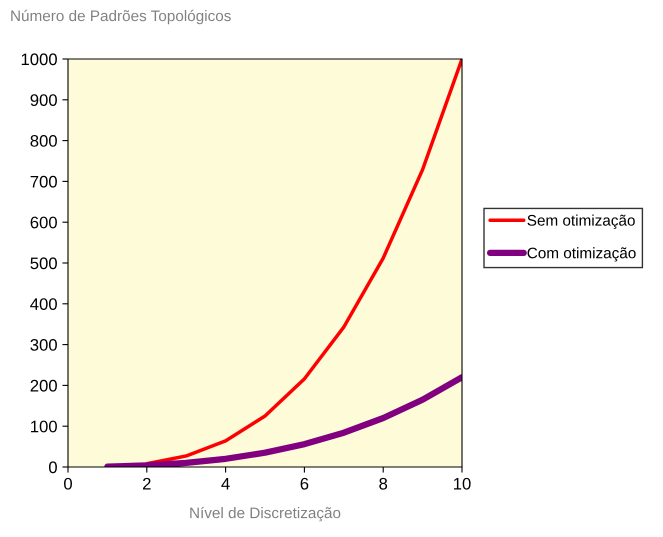 This screenshot has width=663, height=537. Describe the element at coordinates (43, 345) in the screenshot. I see `y-tick-label: 300` at that location.